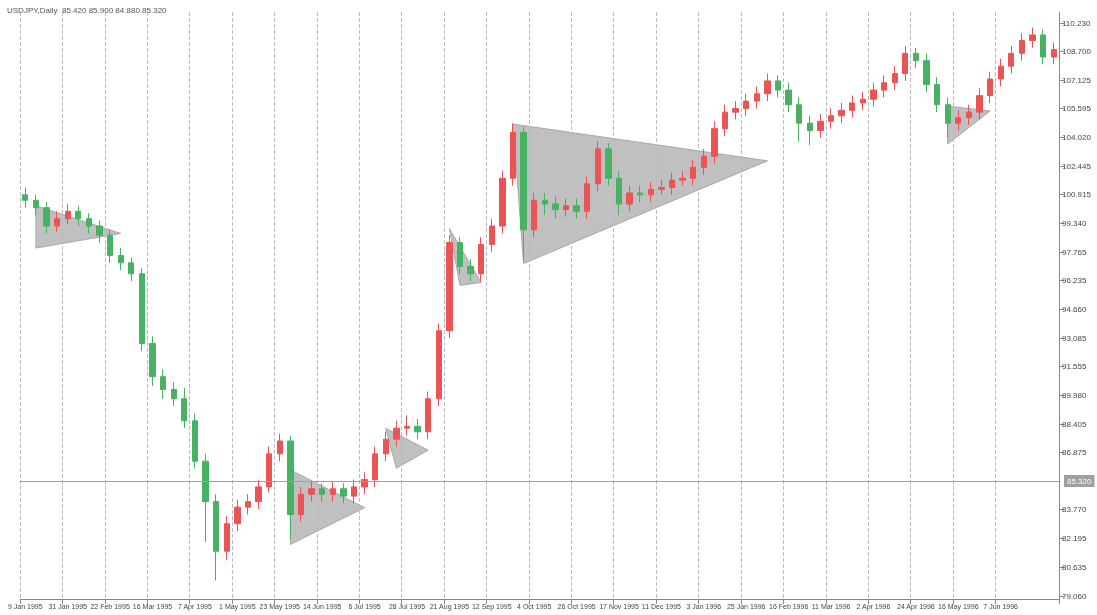 The width and height of the screenshot is (1097, 615). I want to click on chart-title: USDJPY,Daily 85.420 85.900 84.880 85.320, so click(87, 10).